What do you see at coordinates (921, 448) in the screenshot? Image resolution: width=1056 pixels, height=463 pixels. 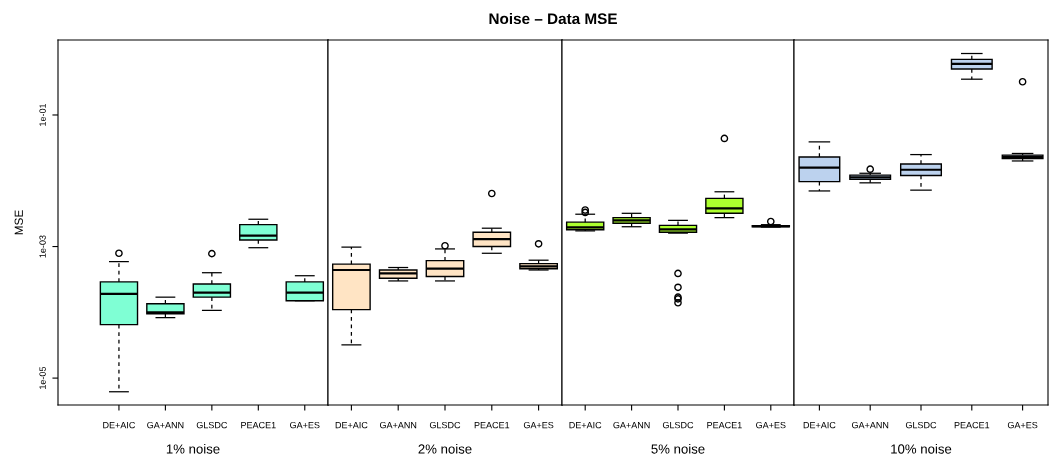 I see `x-axis-title: 10% noise` at bounding box center [921, 448].